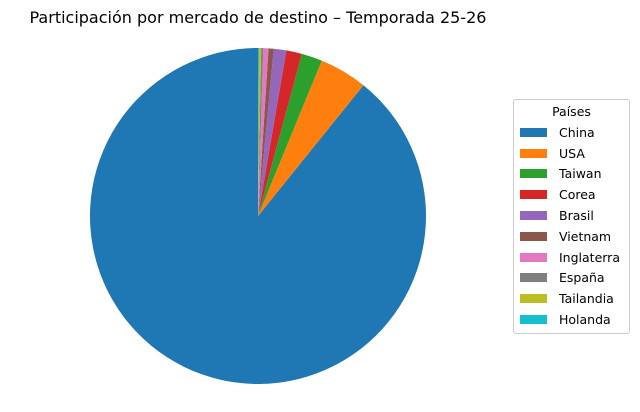  Describe the element at coordinates (571, 111) in the screenshot. I see `legend-title: Países` at that location.